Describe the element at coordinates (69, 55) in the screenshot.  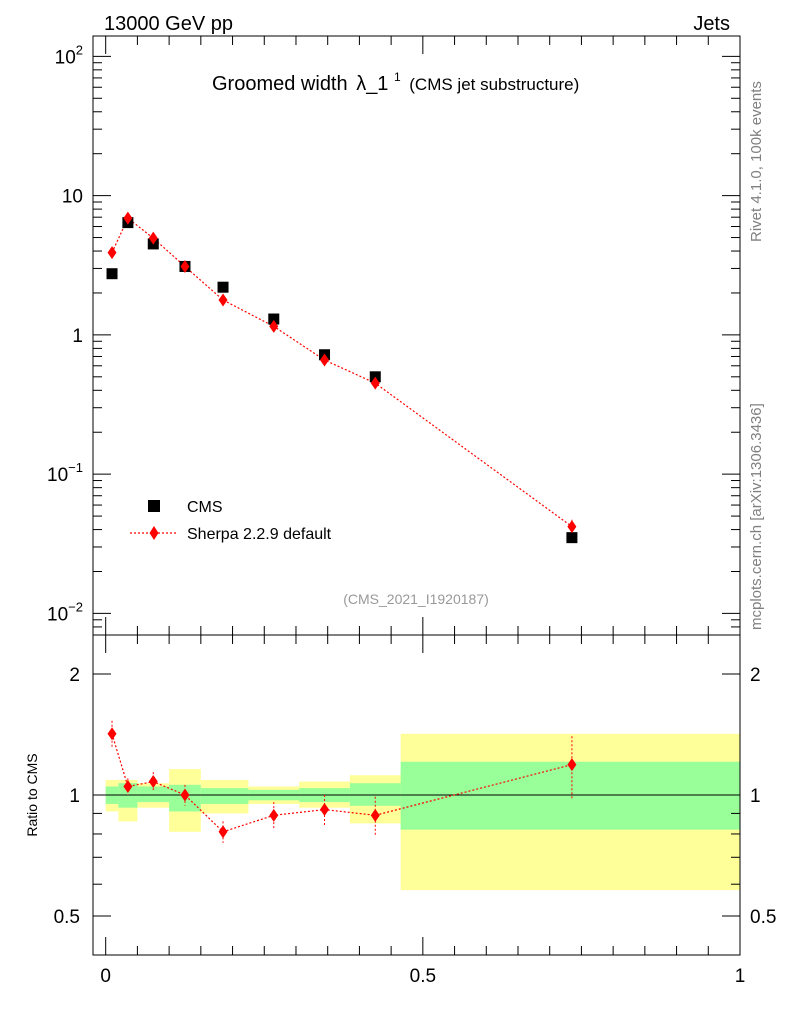
I see `main-y-tick-label: 10²` at that location.